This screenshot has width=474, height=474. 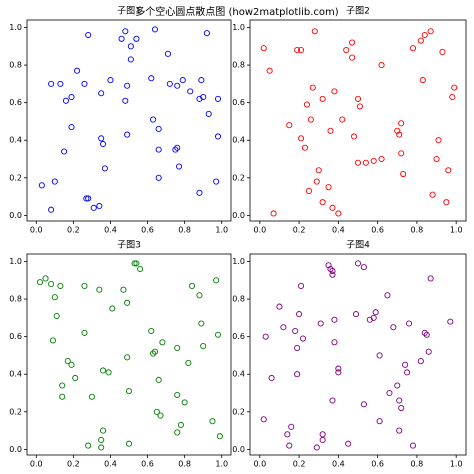 I want to click on y-tick-label: 0.0, so click(x=15, y=215).